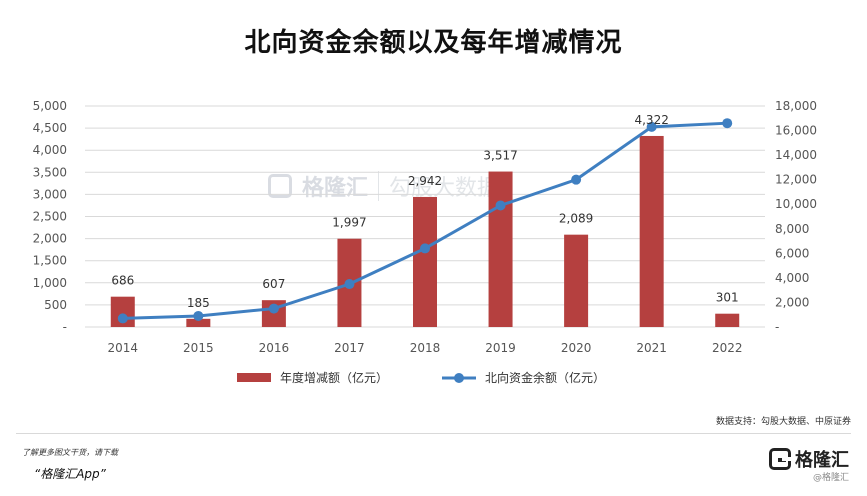  What do you see at coordinates (123, 348) in the screenshot?
I see `x-tick-label: 2014` at bounding box center [123, 348].